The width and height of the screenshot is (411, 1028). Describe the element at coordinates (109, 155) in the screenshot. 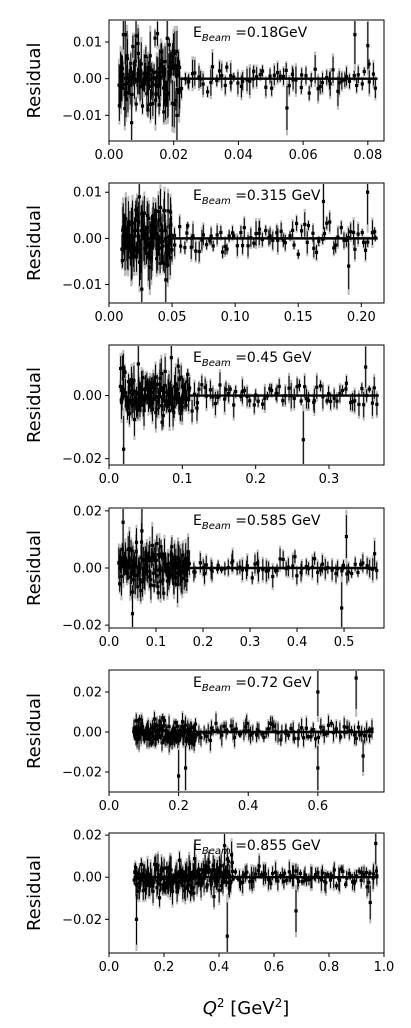

I see `x-tick-label: 0.00` at that location.